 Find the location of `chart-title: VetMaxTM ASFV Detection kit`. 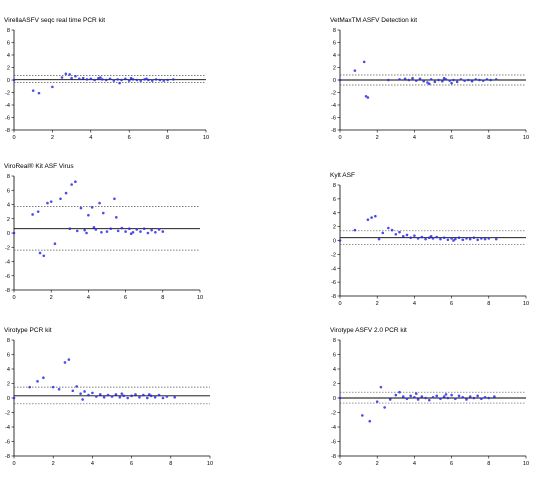

chart-title: VetMaxTM ASFV Detection kit is located at coordinates (373, 20).